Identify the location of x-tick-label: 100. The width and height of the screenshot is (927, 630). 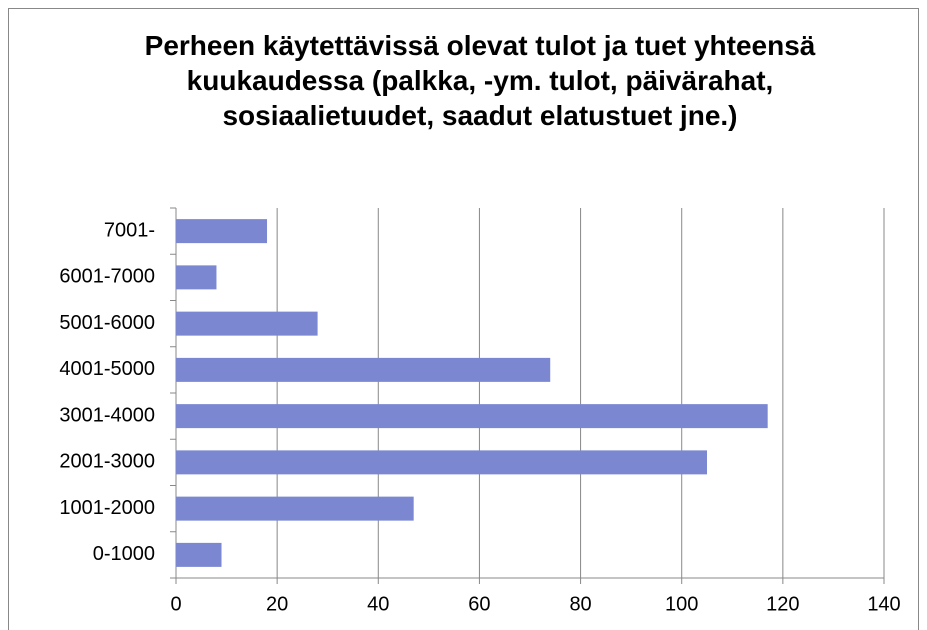
(681, 604).